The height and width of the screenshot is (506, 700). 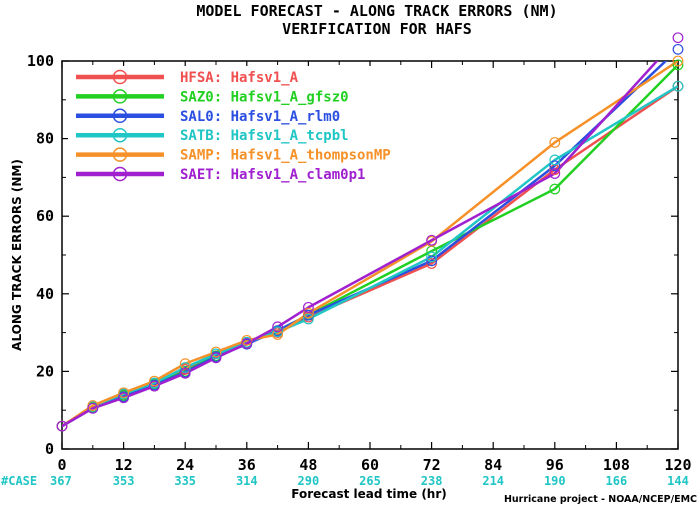 I want to click on y-axis-label: ALONG TRACK ERRORS (NM), so click(x=17, y=255).